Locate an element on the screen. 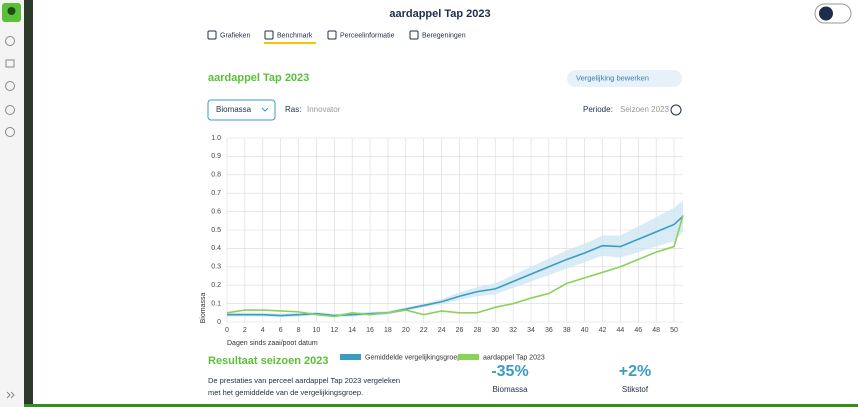 The width and height of the screenshot is (858, 407). x-tick-label: 38 is located at coordinates (567, 330).